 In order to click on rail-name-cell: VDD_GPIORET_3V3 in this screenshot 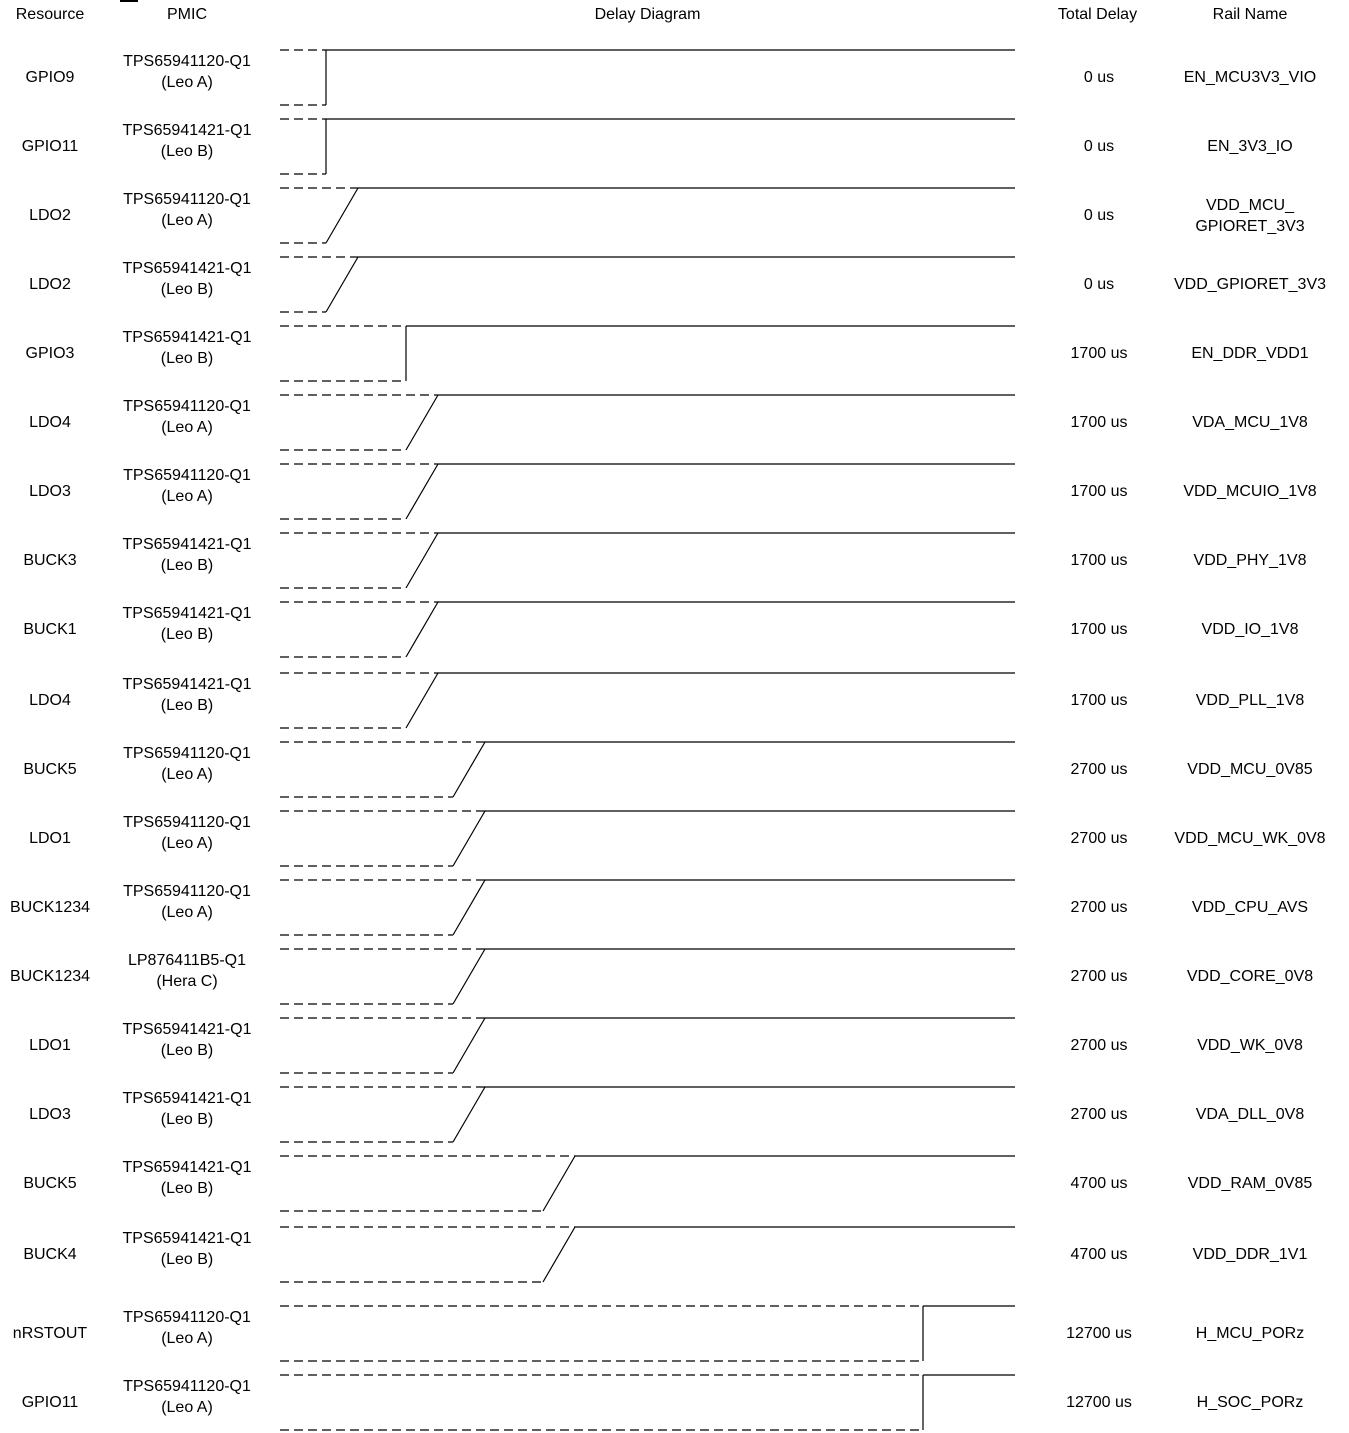, I will do `click(1250, 284)`.